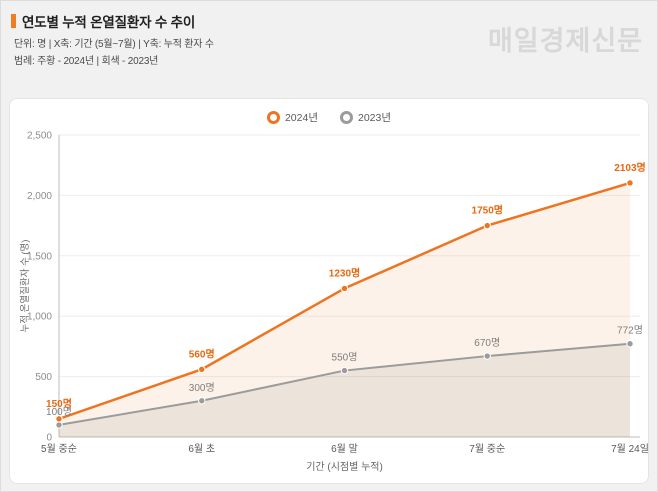 The image size is (658, 492). I want to click on title-row: 연도별 누적 온열질환자 수 추이, so click(103, 21).